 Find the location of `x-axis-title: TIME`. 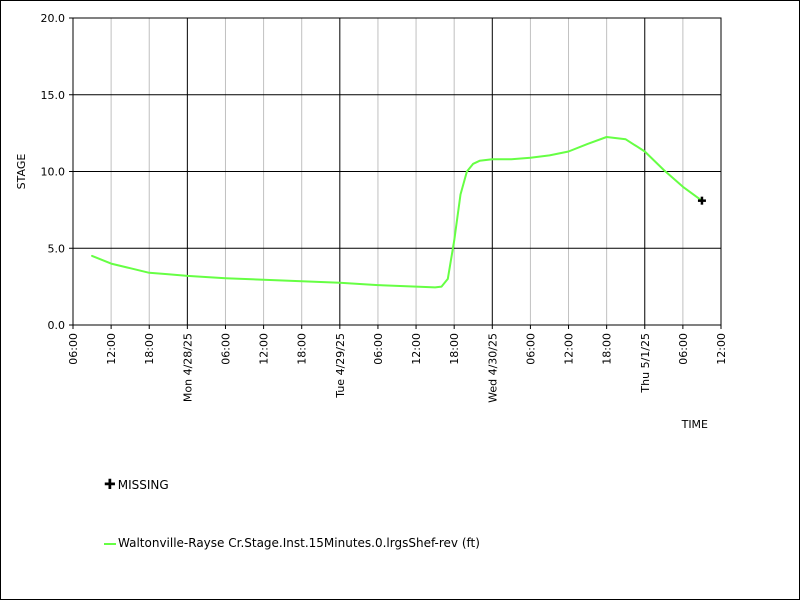

x-axis-title: TIME is located at coordinates (694, 424).